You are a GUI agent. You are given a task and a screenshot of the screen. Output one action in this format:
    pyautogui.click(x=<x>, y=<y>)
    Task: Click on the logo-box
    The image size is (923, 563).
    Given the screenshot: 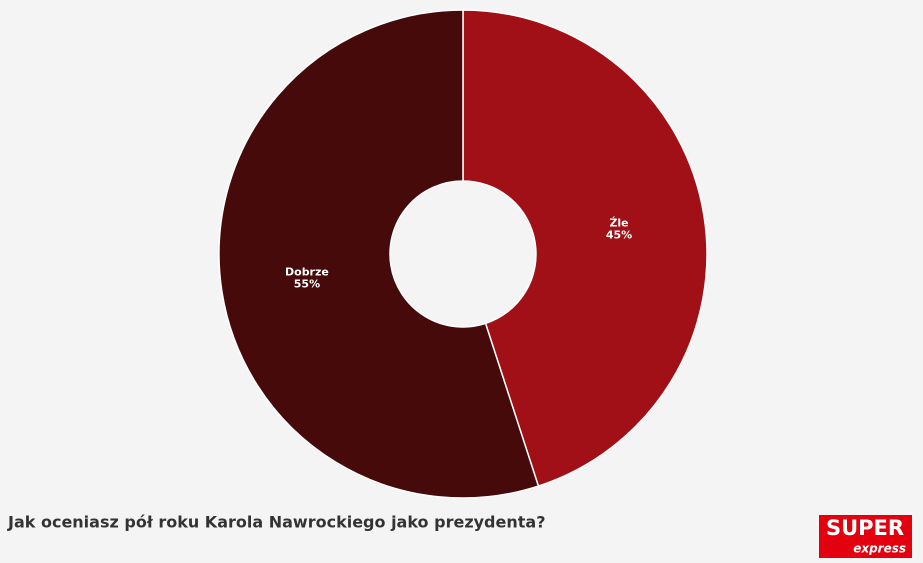 What is the action you would take?
    pyautogui.click(x=865, y=536)
    